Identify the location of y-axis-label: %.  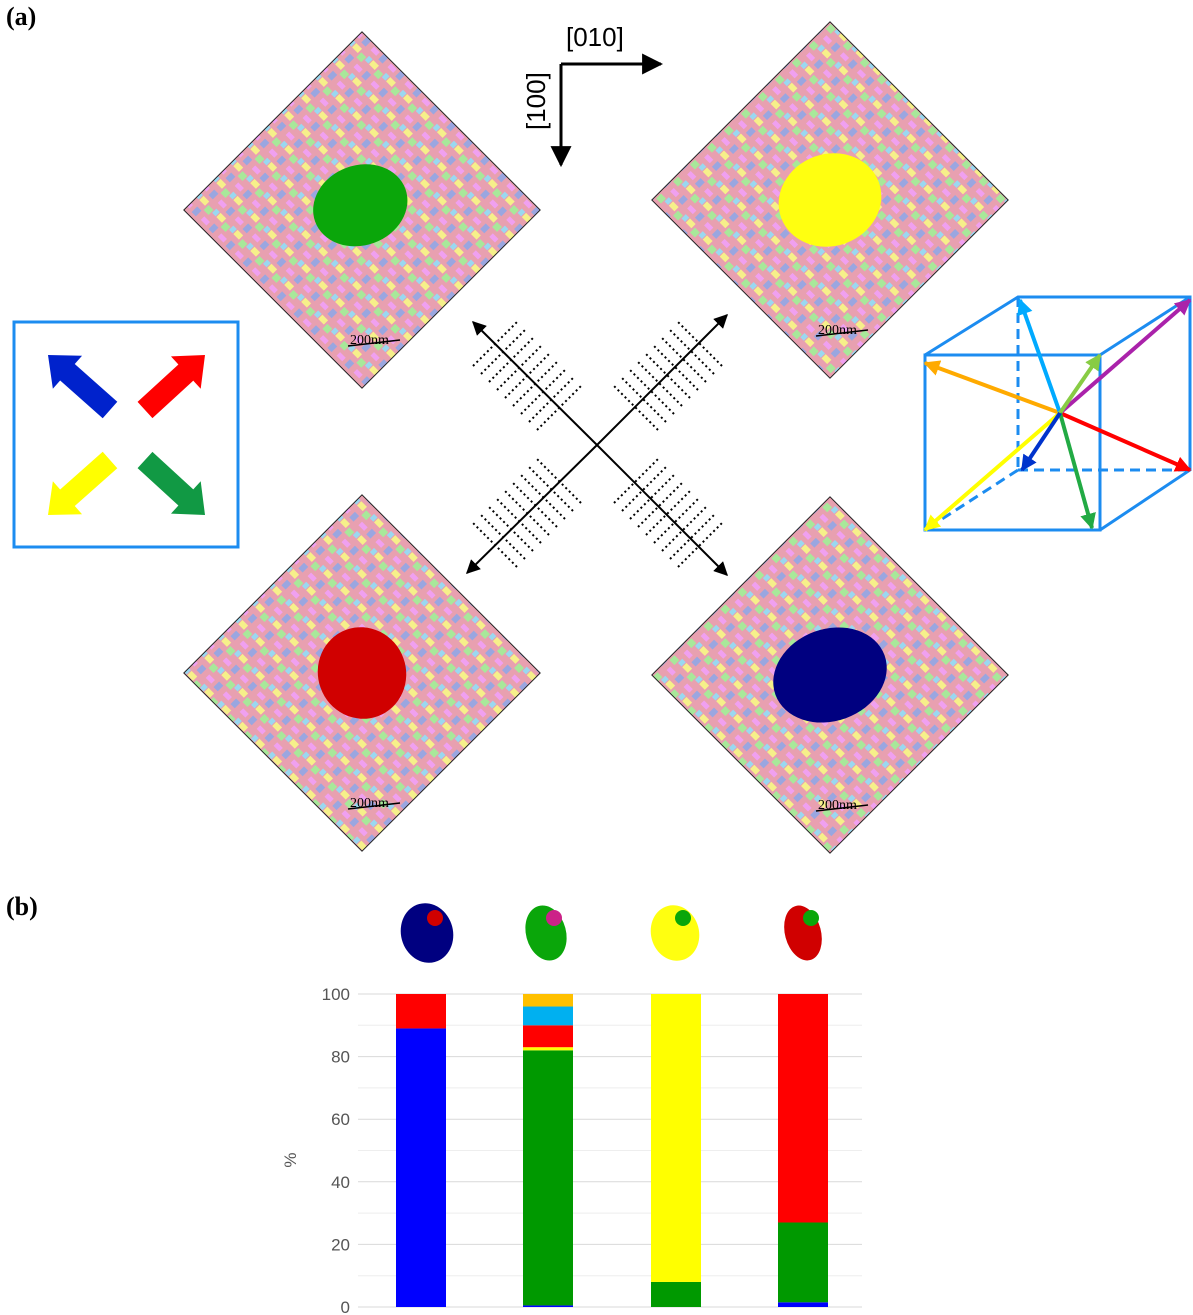
(290, 1159).